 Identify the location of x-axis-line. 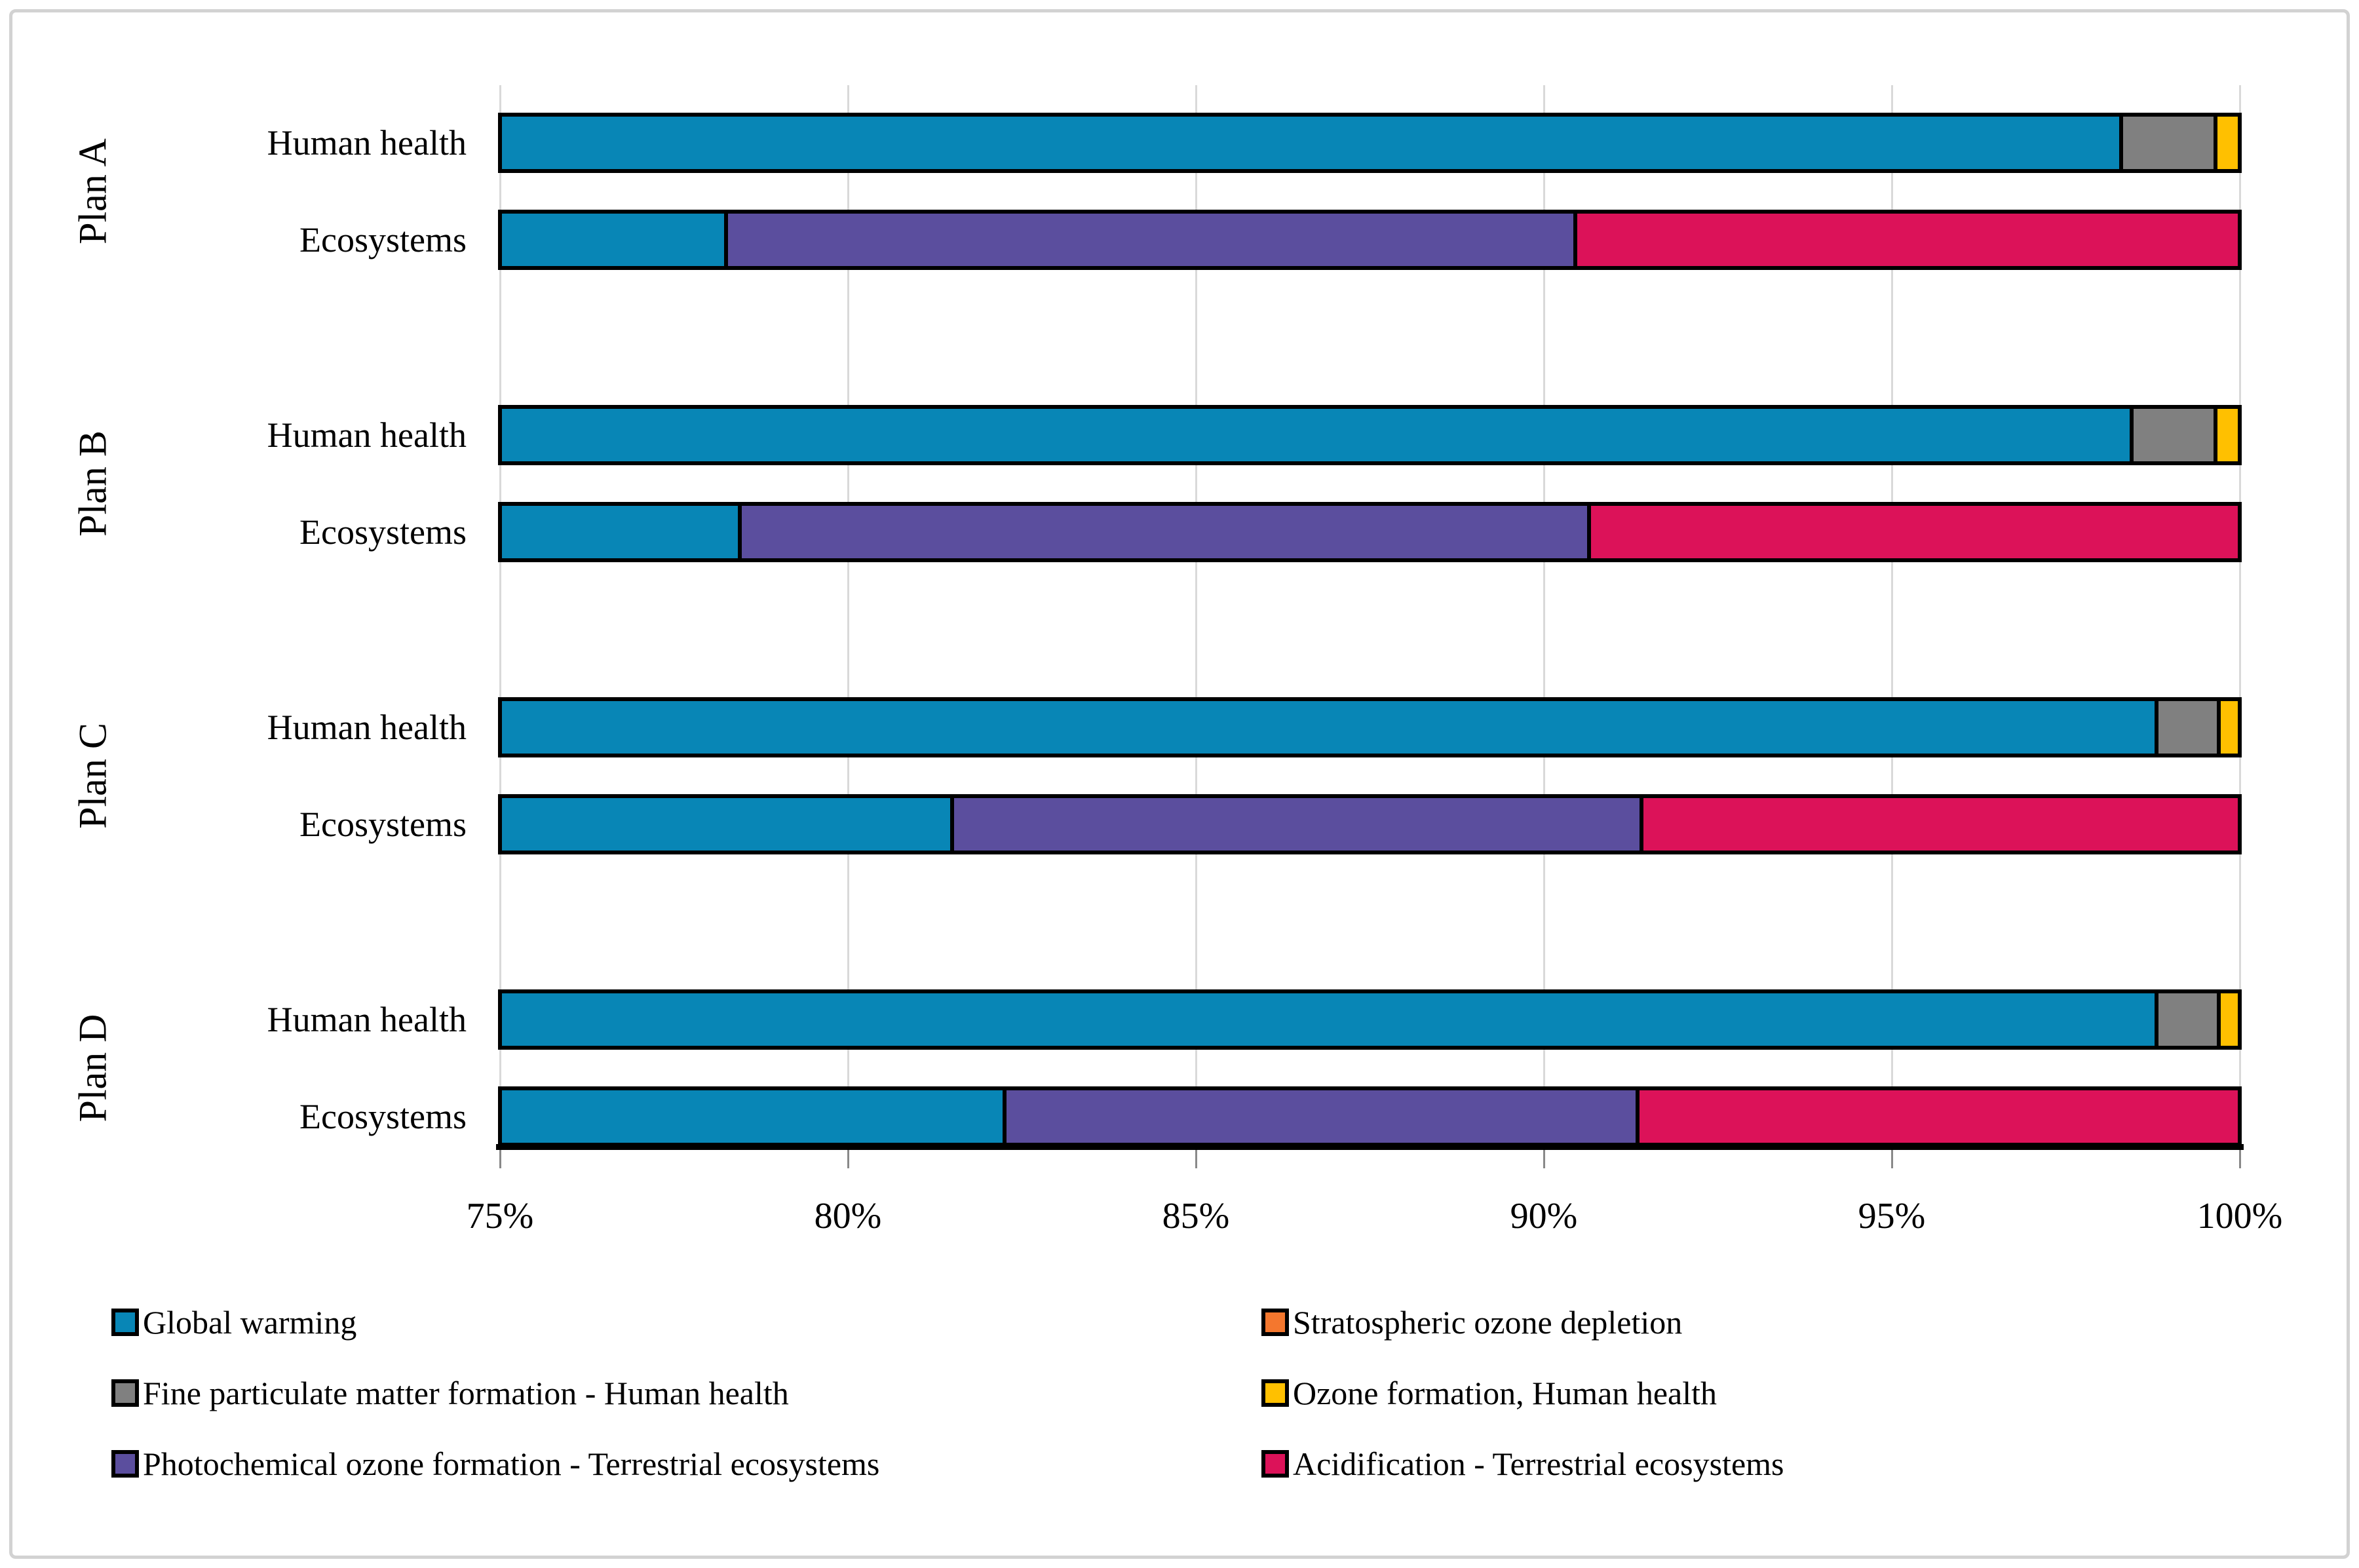
(1370, 1147).